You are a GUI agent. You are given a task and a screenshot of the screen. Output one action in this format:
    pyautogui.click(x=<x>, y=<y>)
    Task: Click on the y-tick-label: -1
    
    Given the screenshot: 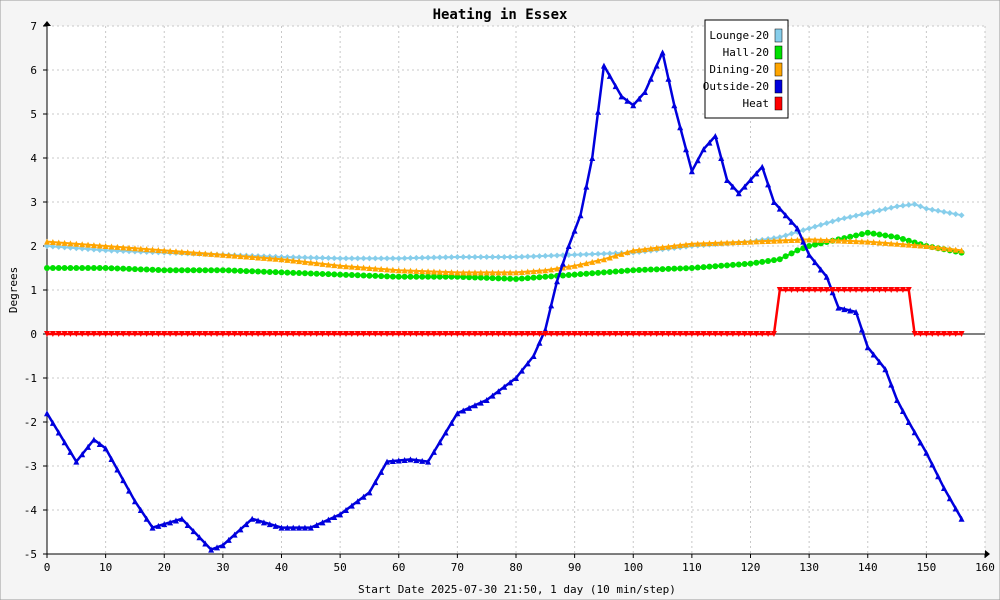 What is the action you would take?
    pyautogui.click(x=30, y=378)
    